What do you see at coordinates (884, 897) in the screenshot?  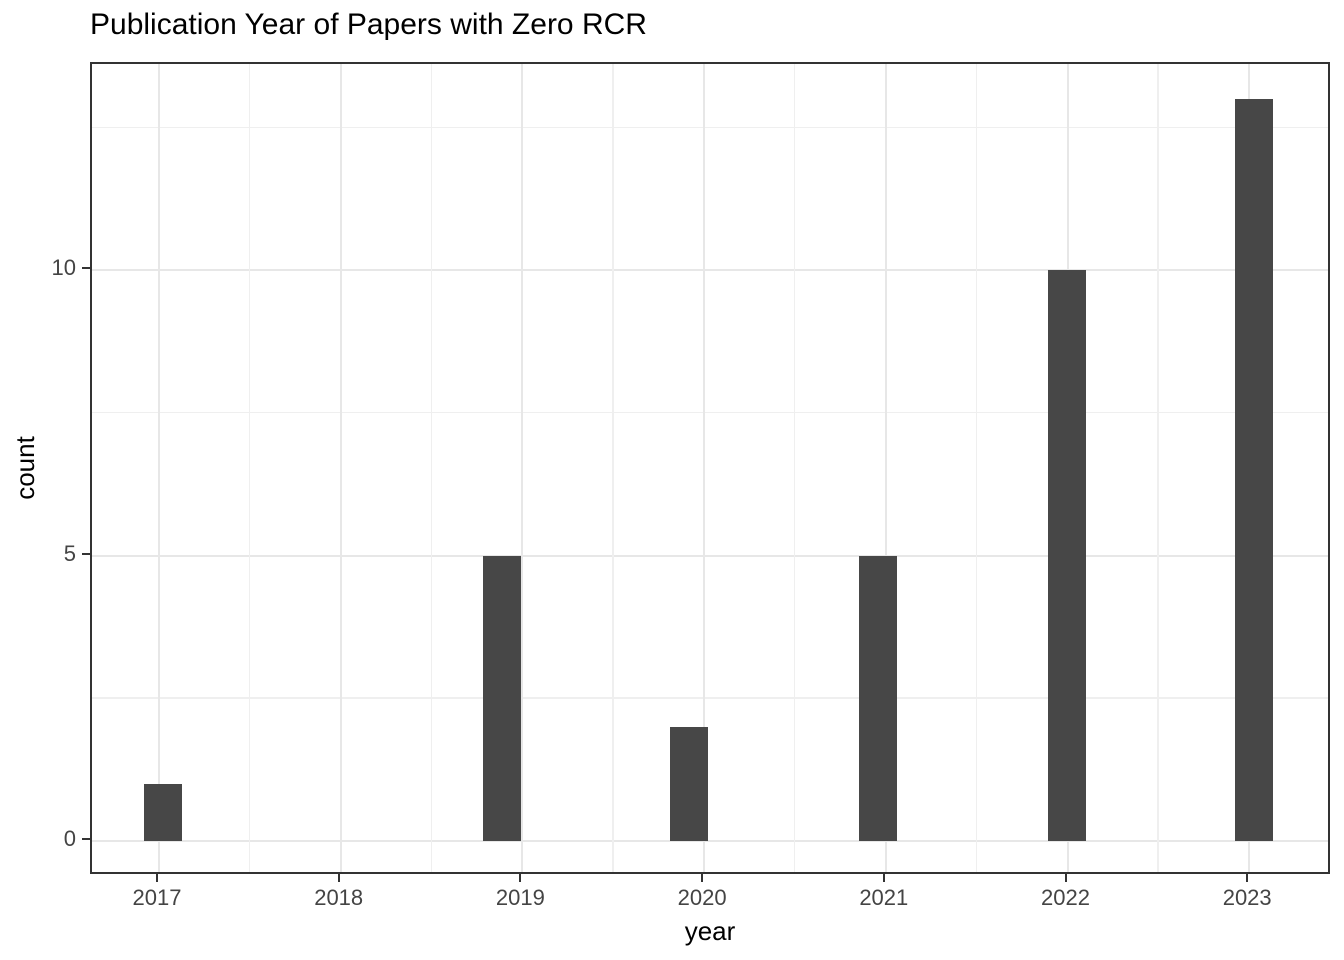 I see `x-tick-label: 2021` at bounding box center [884, 897].